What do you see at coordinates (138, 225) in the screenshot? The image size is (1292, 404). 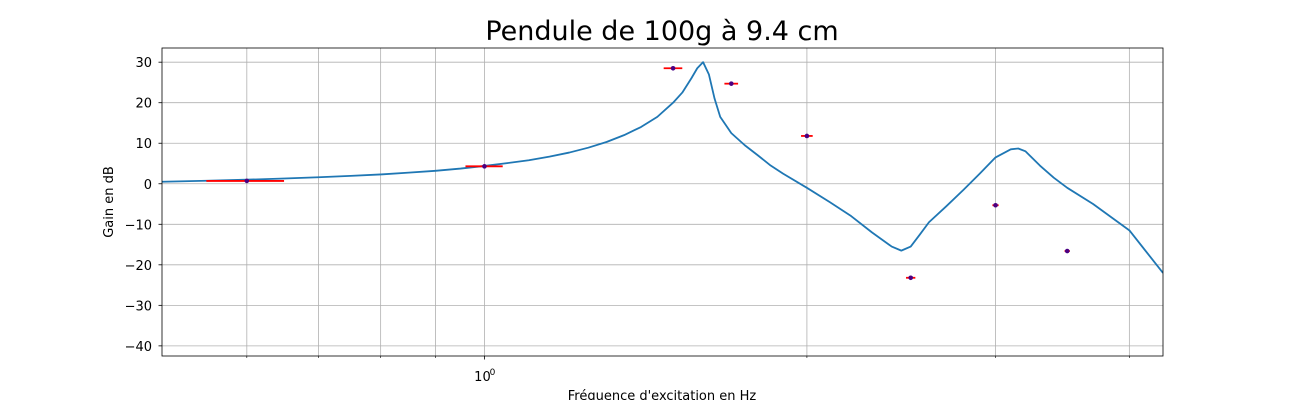 I see `y-tick-label: −10` at bounding box center [138, 225].